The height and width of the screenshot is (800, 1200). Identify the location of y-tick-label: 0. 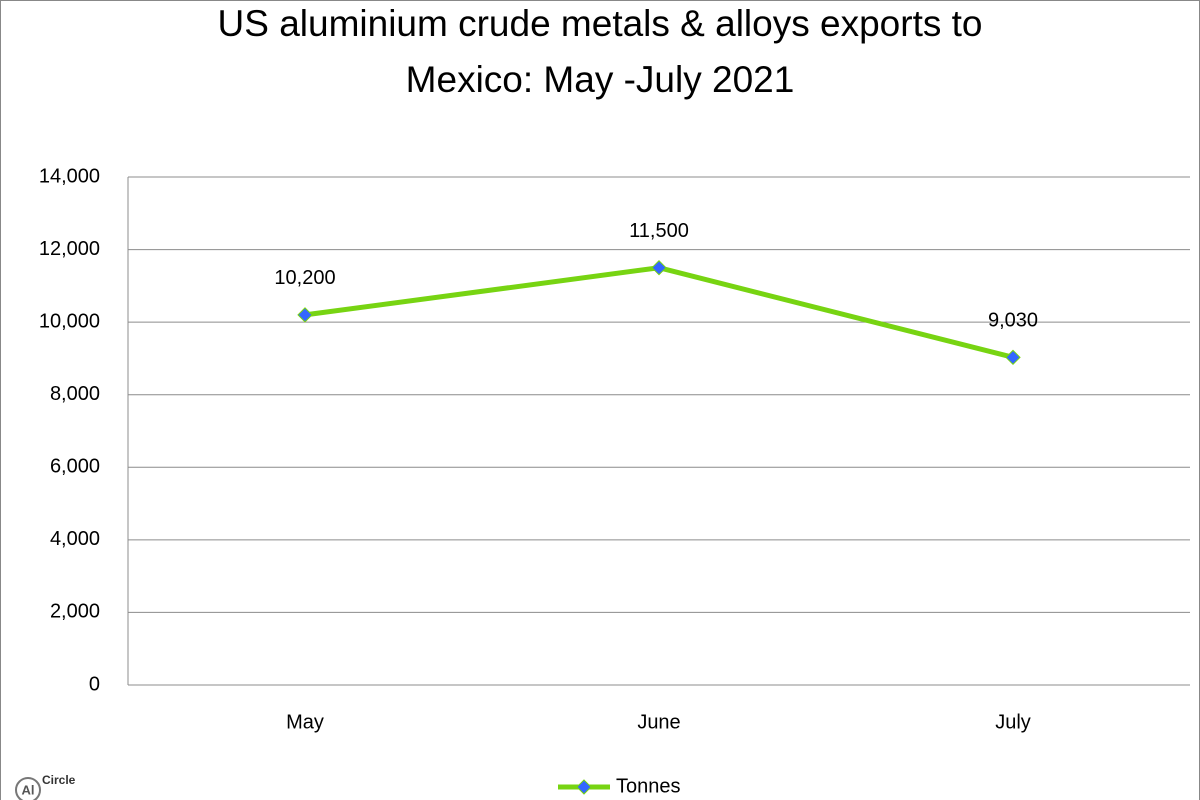
(94, 684).